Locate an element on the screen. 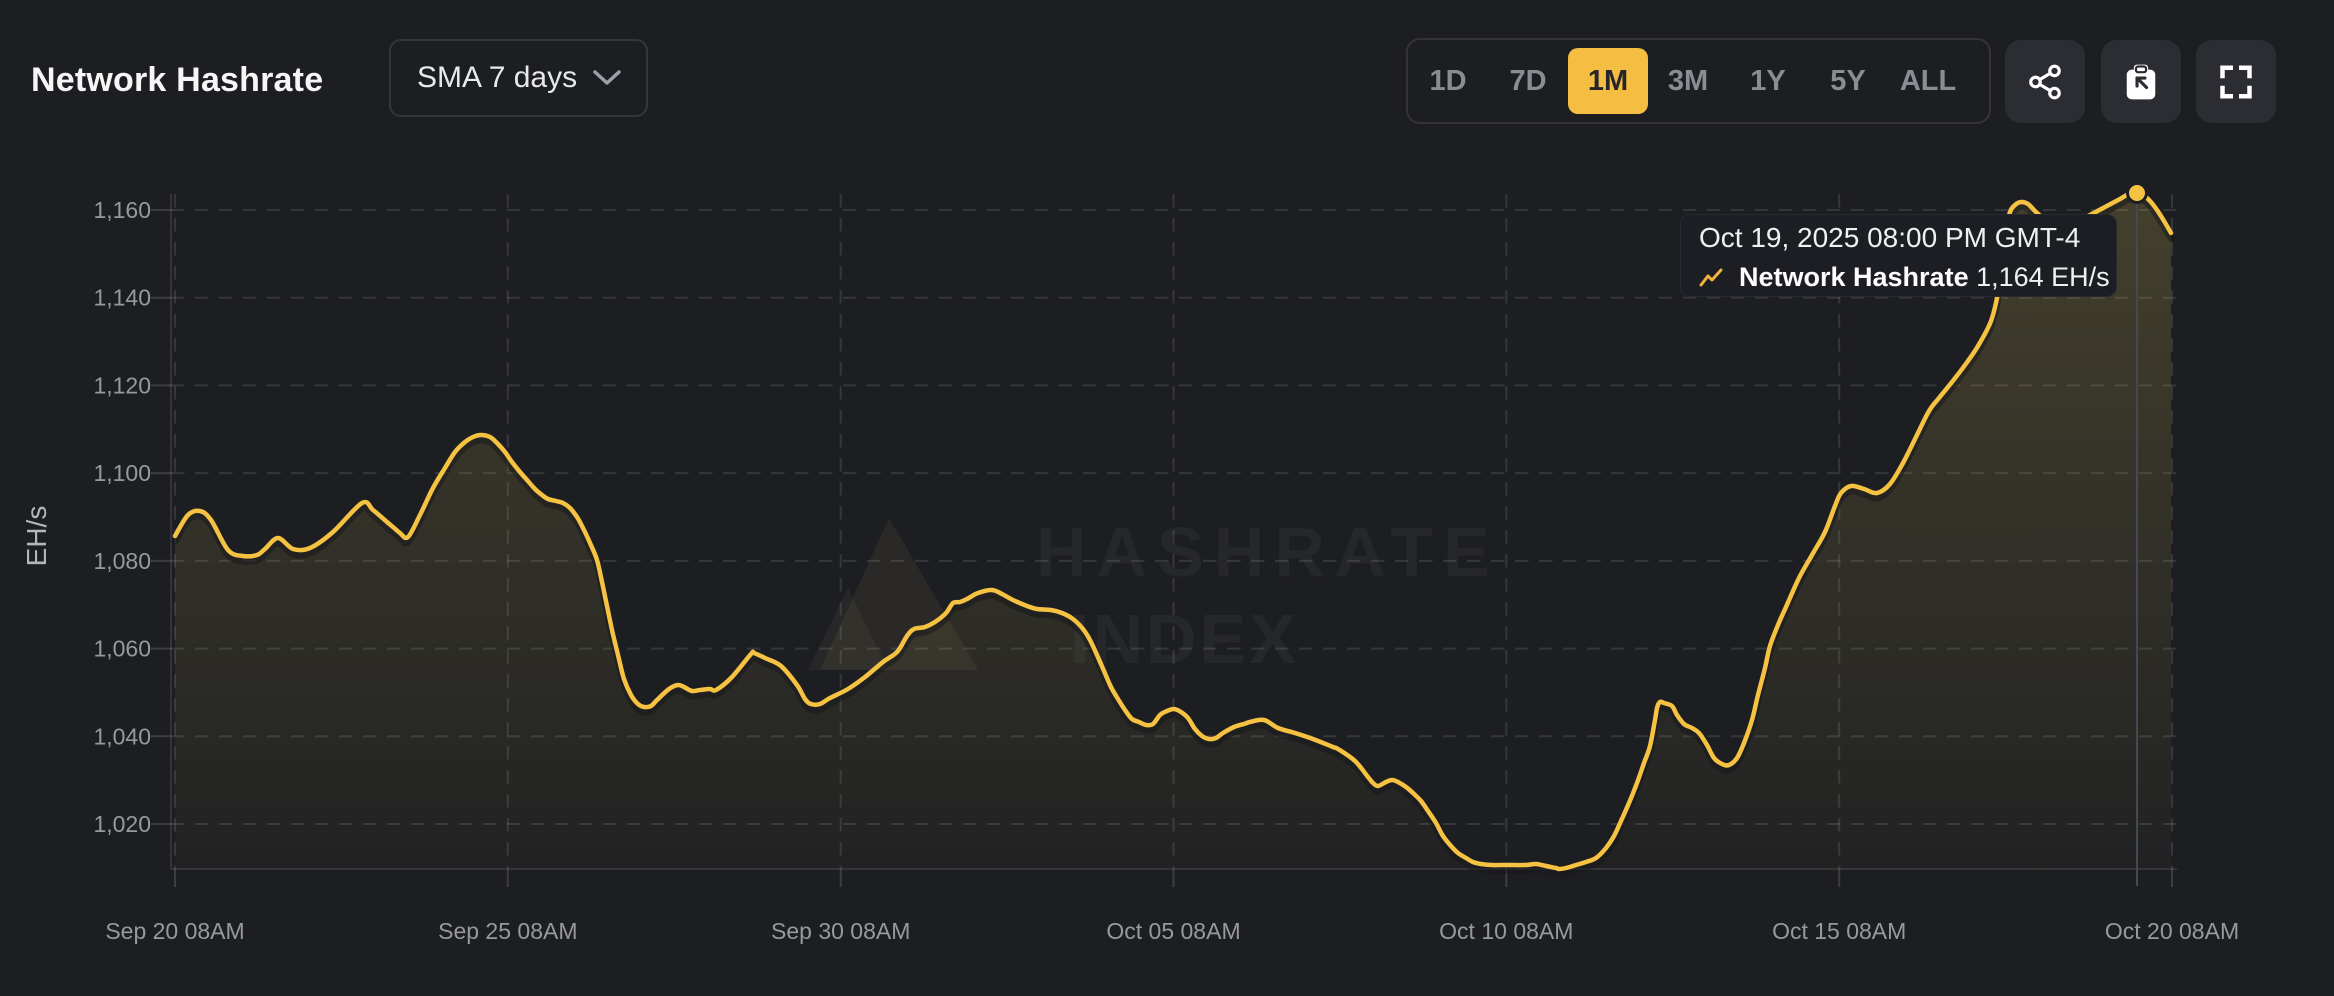 Image resolution: width=2334 pixels, height=996 pixels. svg-text: 1,040 is located at coordinates (122, 736).